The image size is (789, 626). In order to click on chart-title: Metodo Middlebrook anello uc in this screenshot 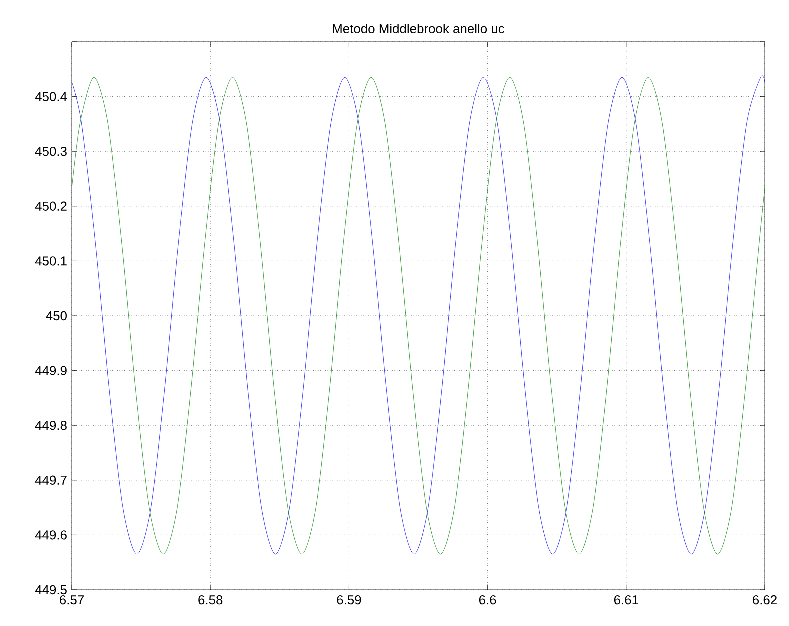, I will do `click(419, 29)`.